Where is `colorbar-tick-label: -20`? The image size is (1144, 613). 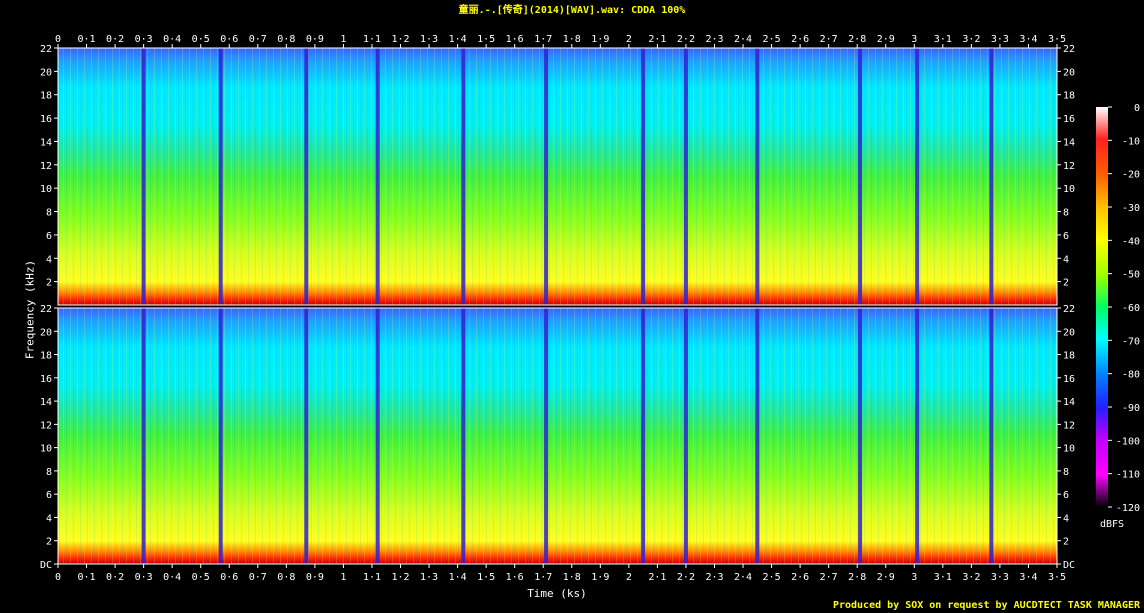 colorbar-tick-label: -20 is located at coordinates (1131, 175).